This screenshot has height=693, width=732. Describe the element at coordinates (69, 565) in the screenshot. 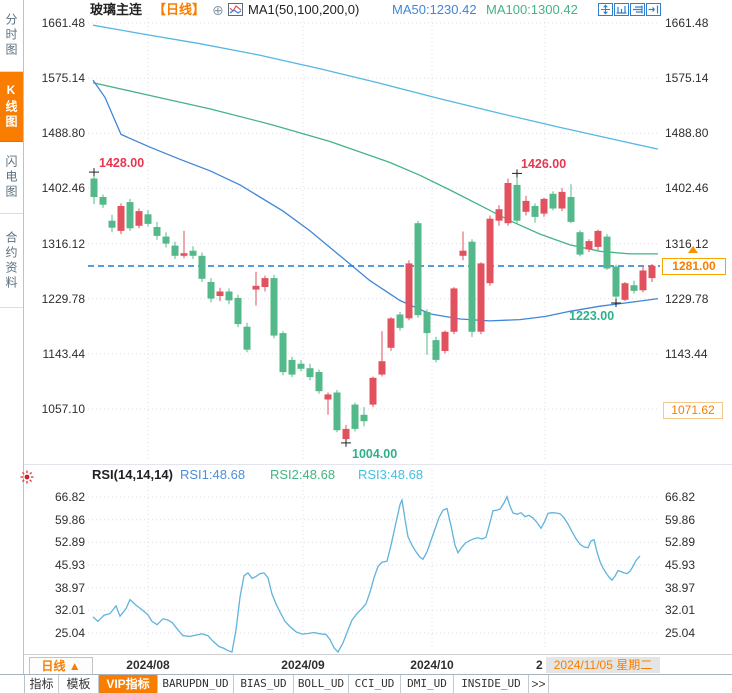

I see `rsi-label-left-4: 45.93` at that location.